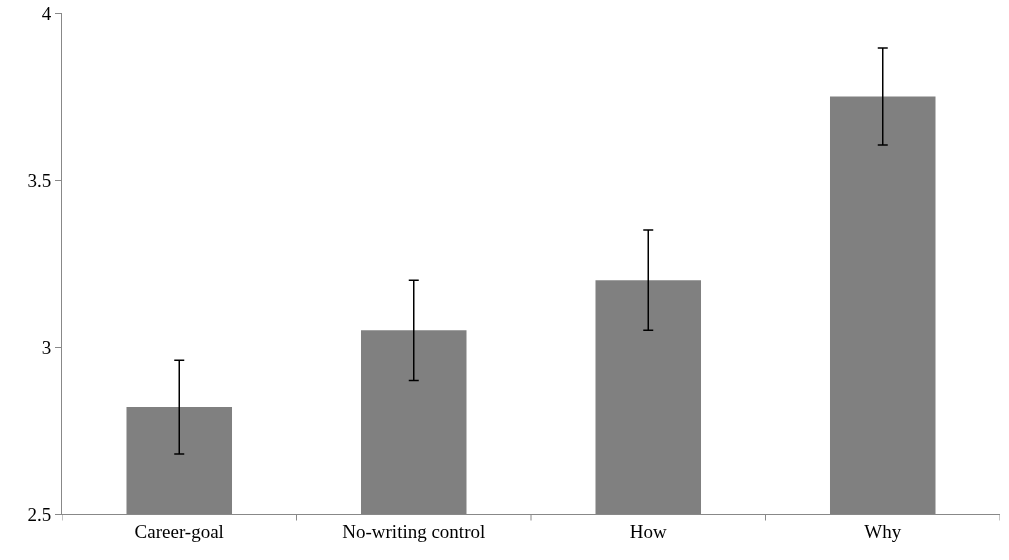 This screenshot has height=560, width=1009. I want to click on x-tick-label: Why, so click(883, 531).